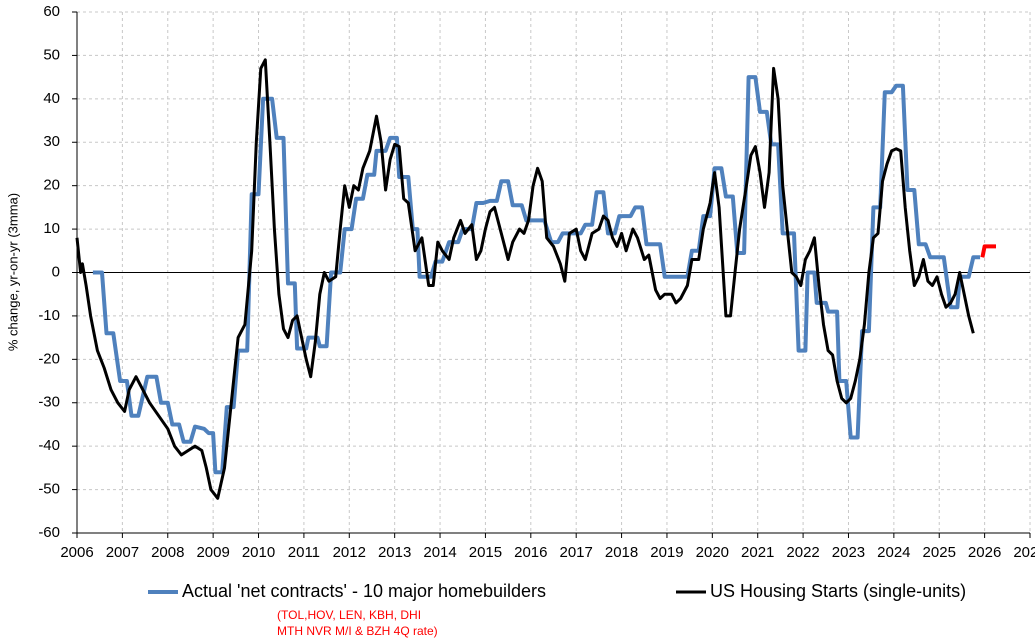 The width and height of the screenshot is (1035, 642). I want to click on x-tick-label: 2006, so click(76, 552).